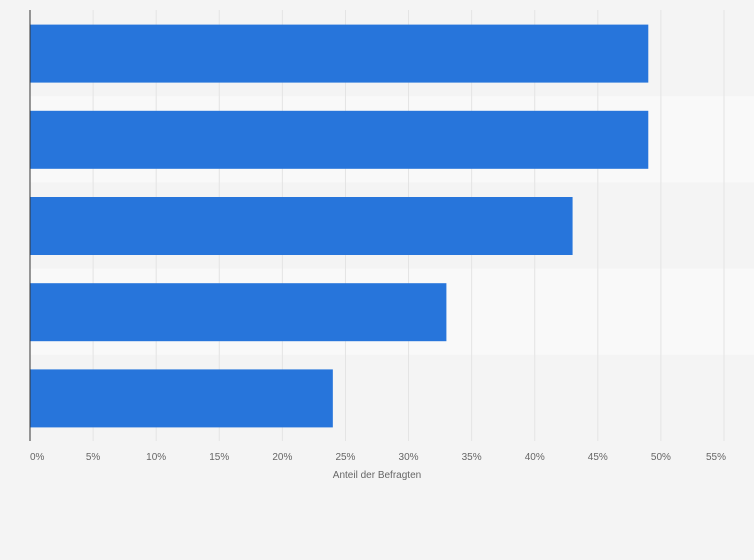 The width and height of the screenshot is (754, 560). Describe the element at coordinates (282, 457) in the screenshot. I see `x-tick-label: 20%` at that location.